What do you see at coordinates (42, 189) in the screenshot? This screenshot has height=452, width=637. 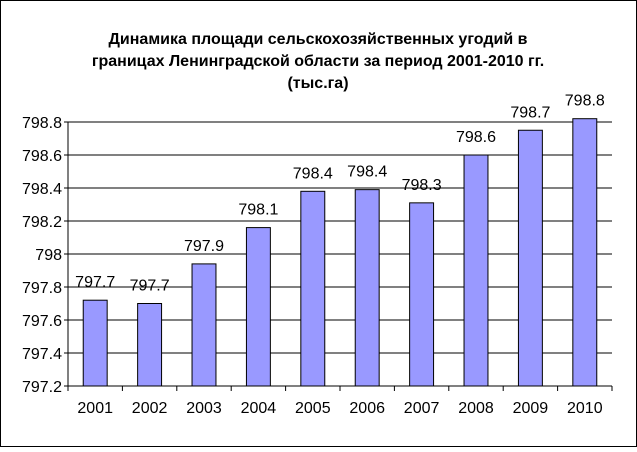 I see `y-tick-label: 798.4` at bounding box center [42, 189].